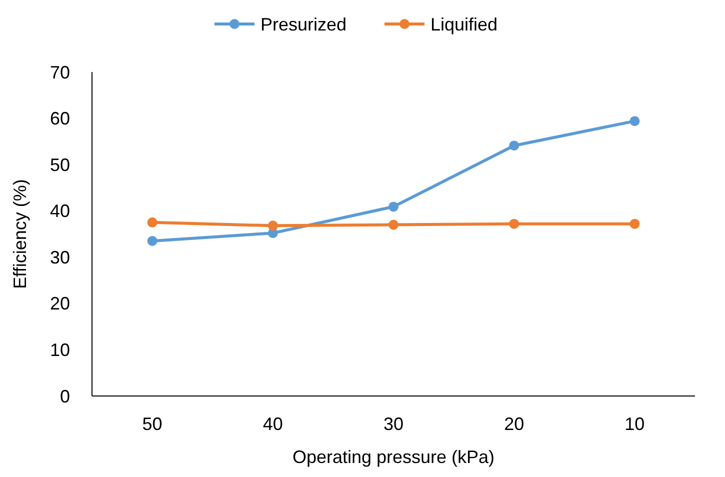 This screenshot has height=477, width=725. Describe the element at coordinates (60, 350) in the screenshot. I see `y-tick-label: 10` at that location.